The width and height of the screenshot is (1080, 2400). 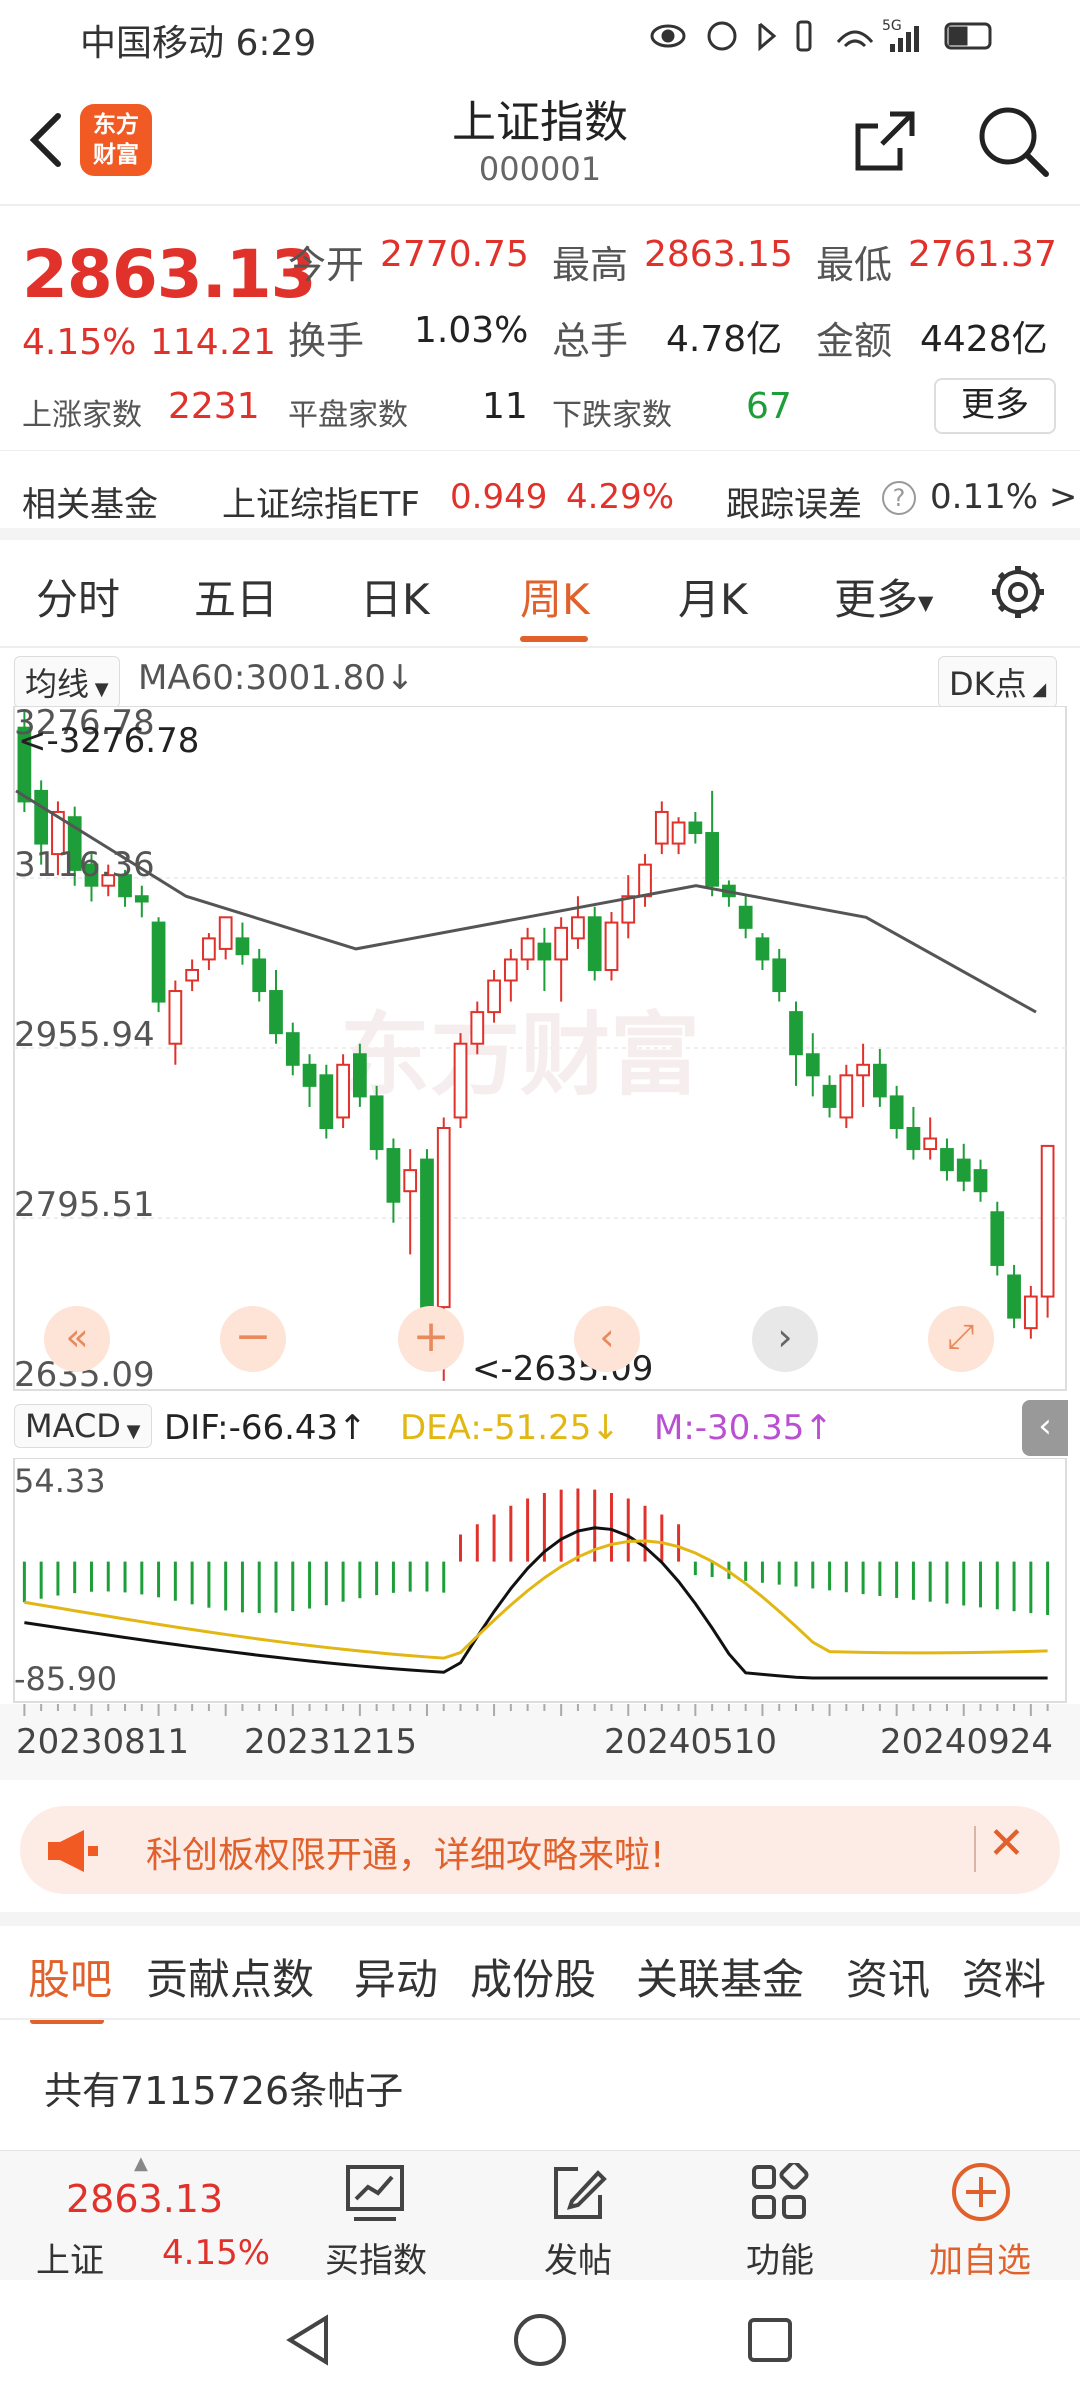 I want to click on tab-news: 资讯, so click(x=888, y=1979).